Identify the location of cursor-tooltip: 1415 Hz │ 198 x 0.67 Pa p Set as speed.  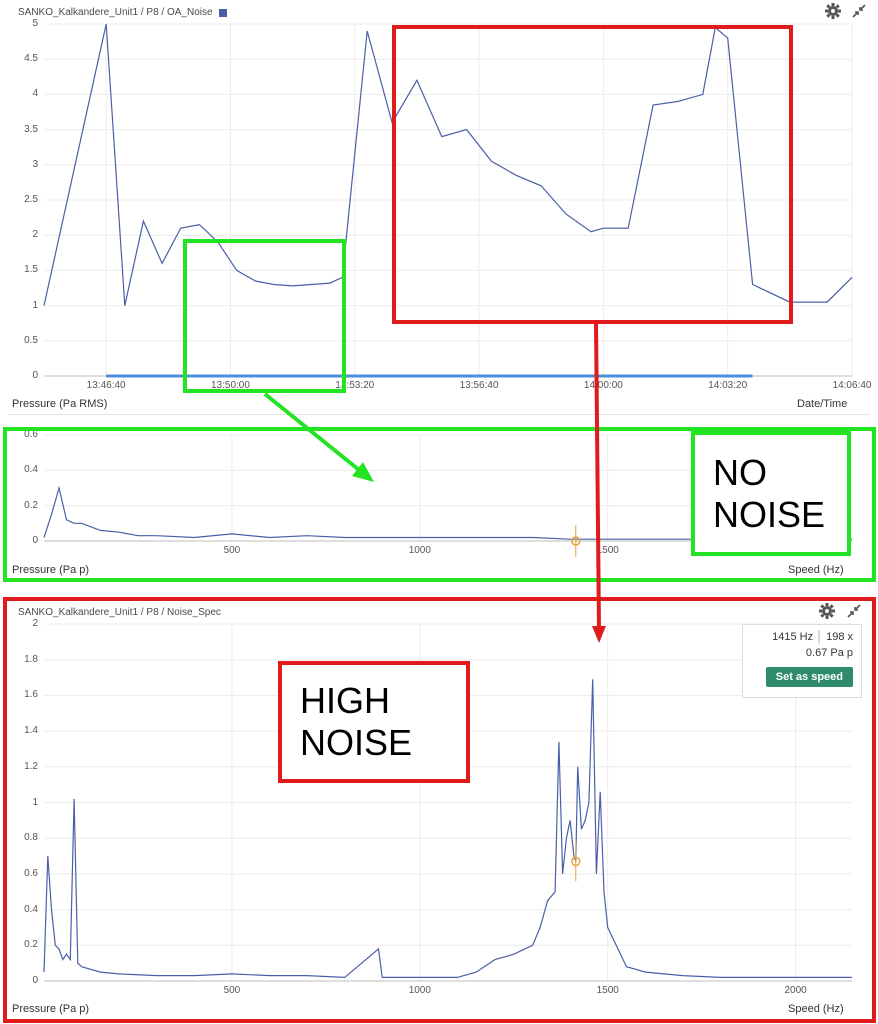
(802, 661).